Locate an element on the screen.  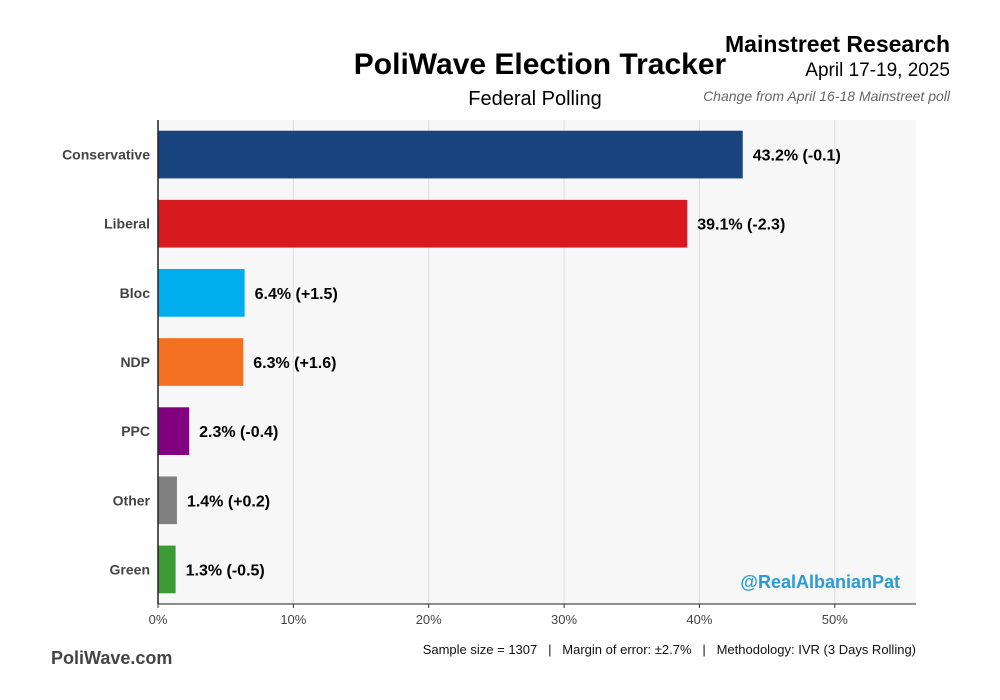
pollster-name: Mainstreet Research is located at coordinates (837, 44).